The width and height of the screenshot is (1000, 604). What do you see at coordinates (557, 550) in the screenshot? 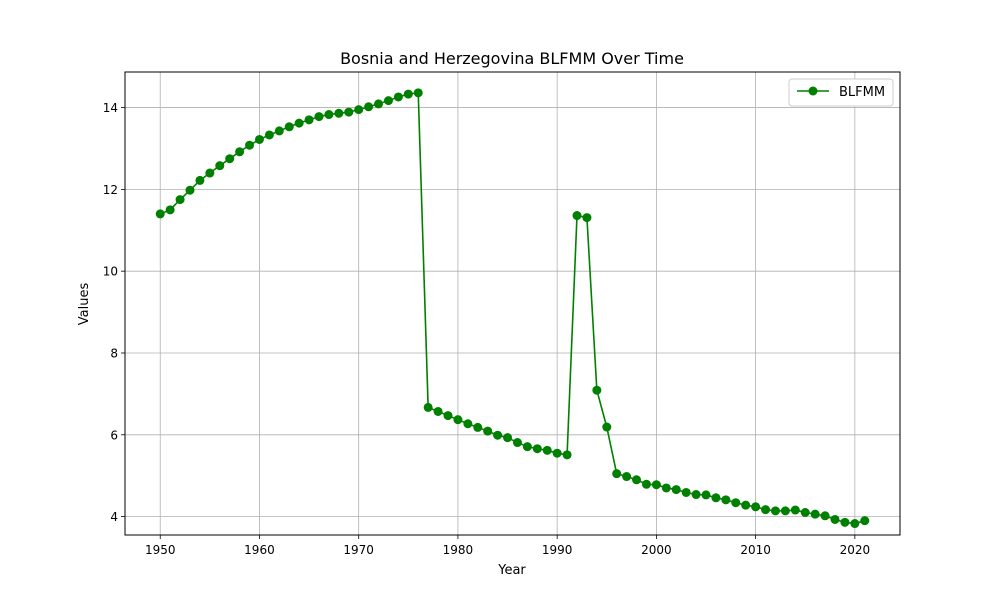
I see `x-tick-label: 1990` at bounding box center [557, 550].